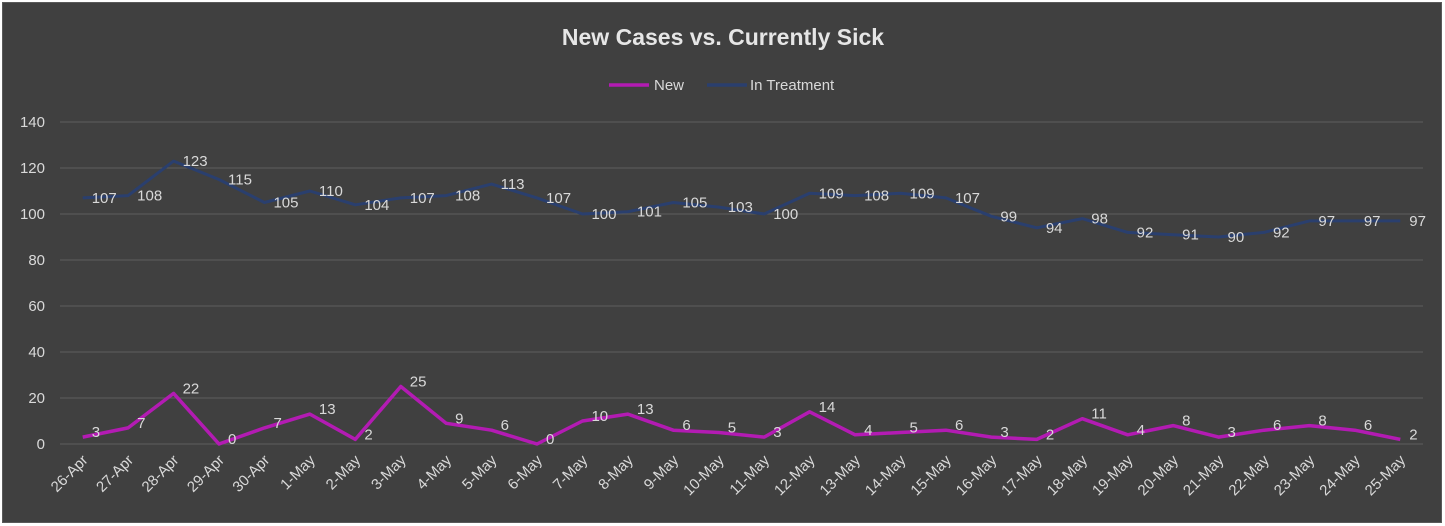 The width and height of the screenshot is (1445, 526). What do you see at coordinates (389, 472) in the screenshot?
I see `x-tick-label: 3-May` at bounding box center [389, 472].